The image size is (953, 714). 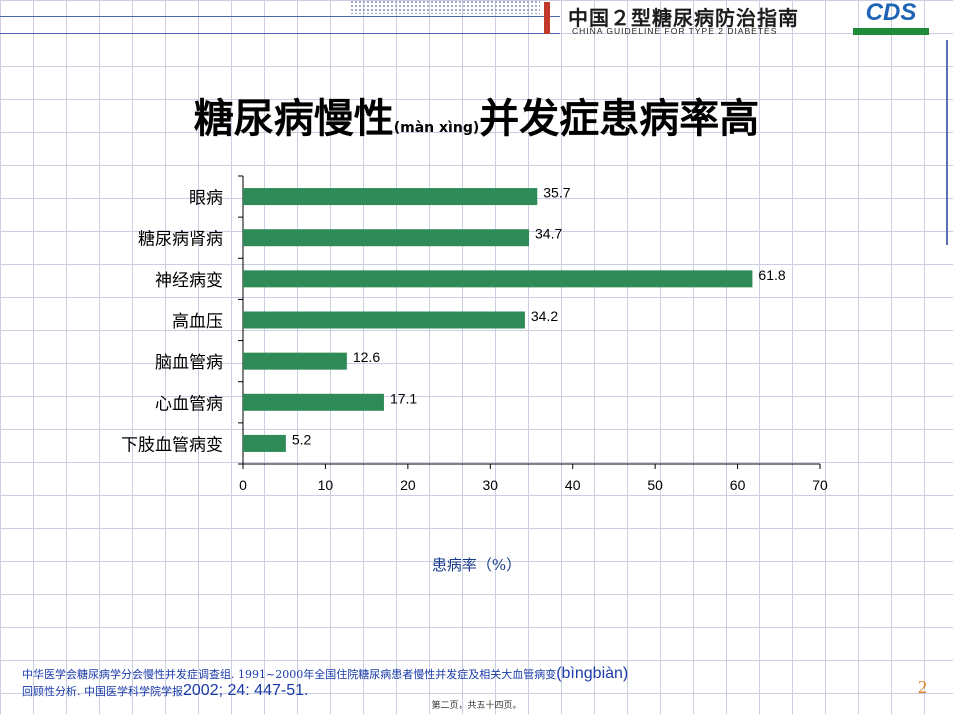 What do you see at coordinates (922, 687) in the screenshot?
I see `page-number: 2` at bounding box center [922, 687].